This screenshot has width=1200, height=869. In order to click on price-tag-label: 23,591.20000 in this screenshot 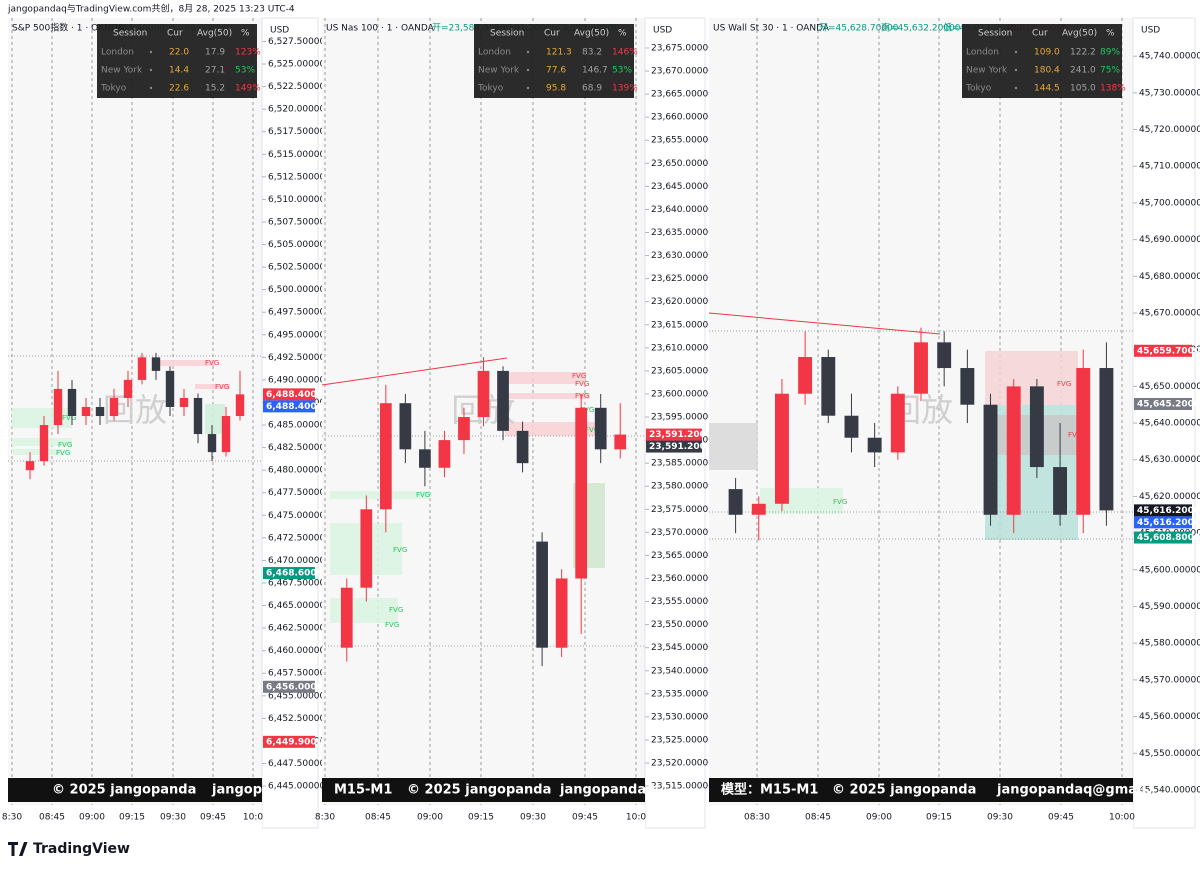, I will do `click(683, 435)`.